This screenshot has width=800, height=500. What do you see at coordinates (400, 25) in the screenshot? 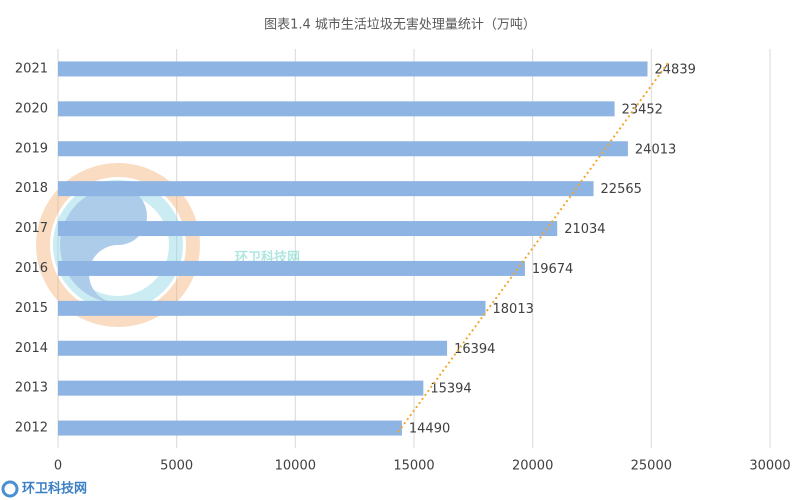
I see `chart-title: 图表1.4 城市生活垃圾无害处理量统计（万吨）` at bounding box center [400, 25].